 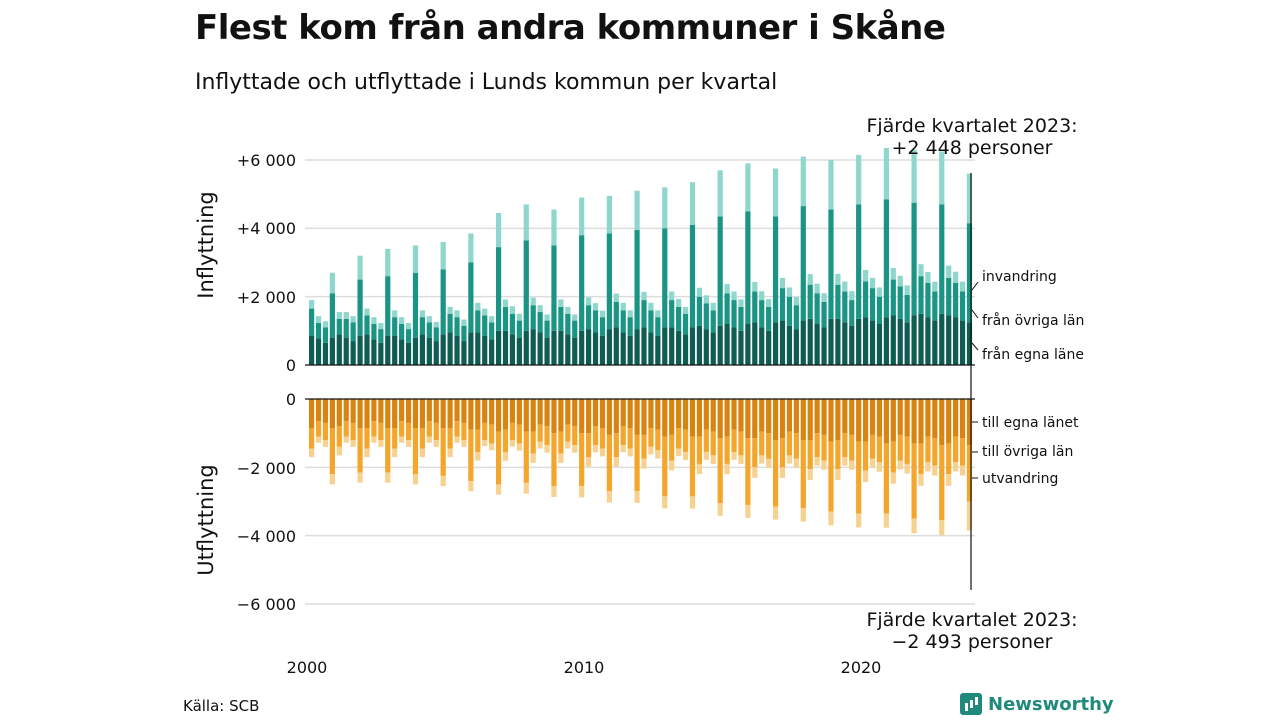 What do you see at coordinates (824, 346) in the screenshot?
I see `bar-in-1-2018Q3` at bounding box center [824, 346].